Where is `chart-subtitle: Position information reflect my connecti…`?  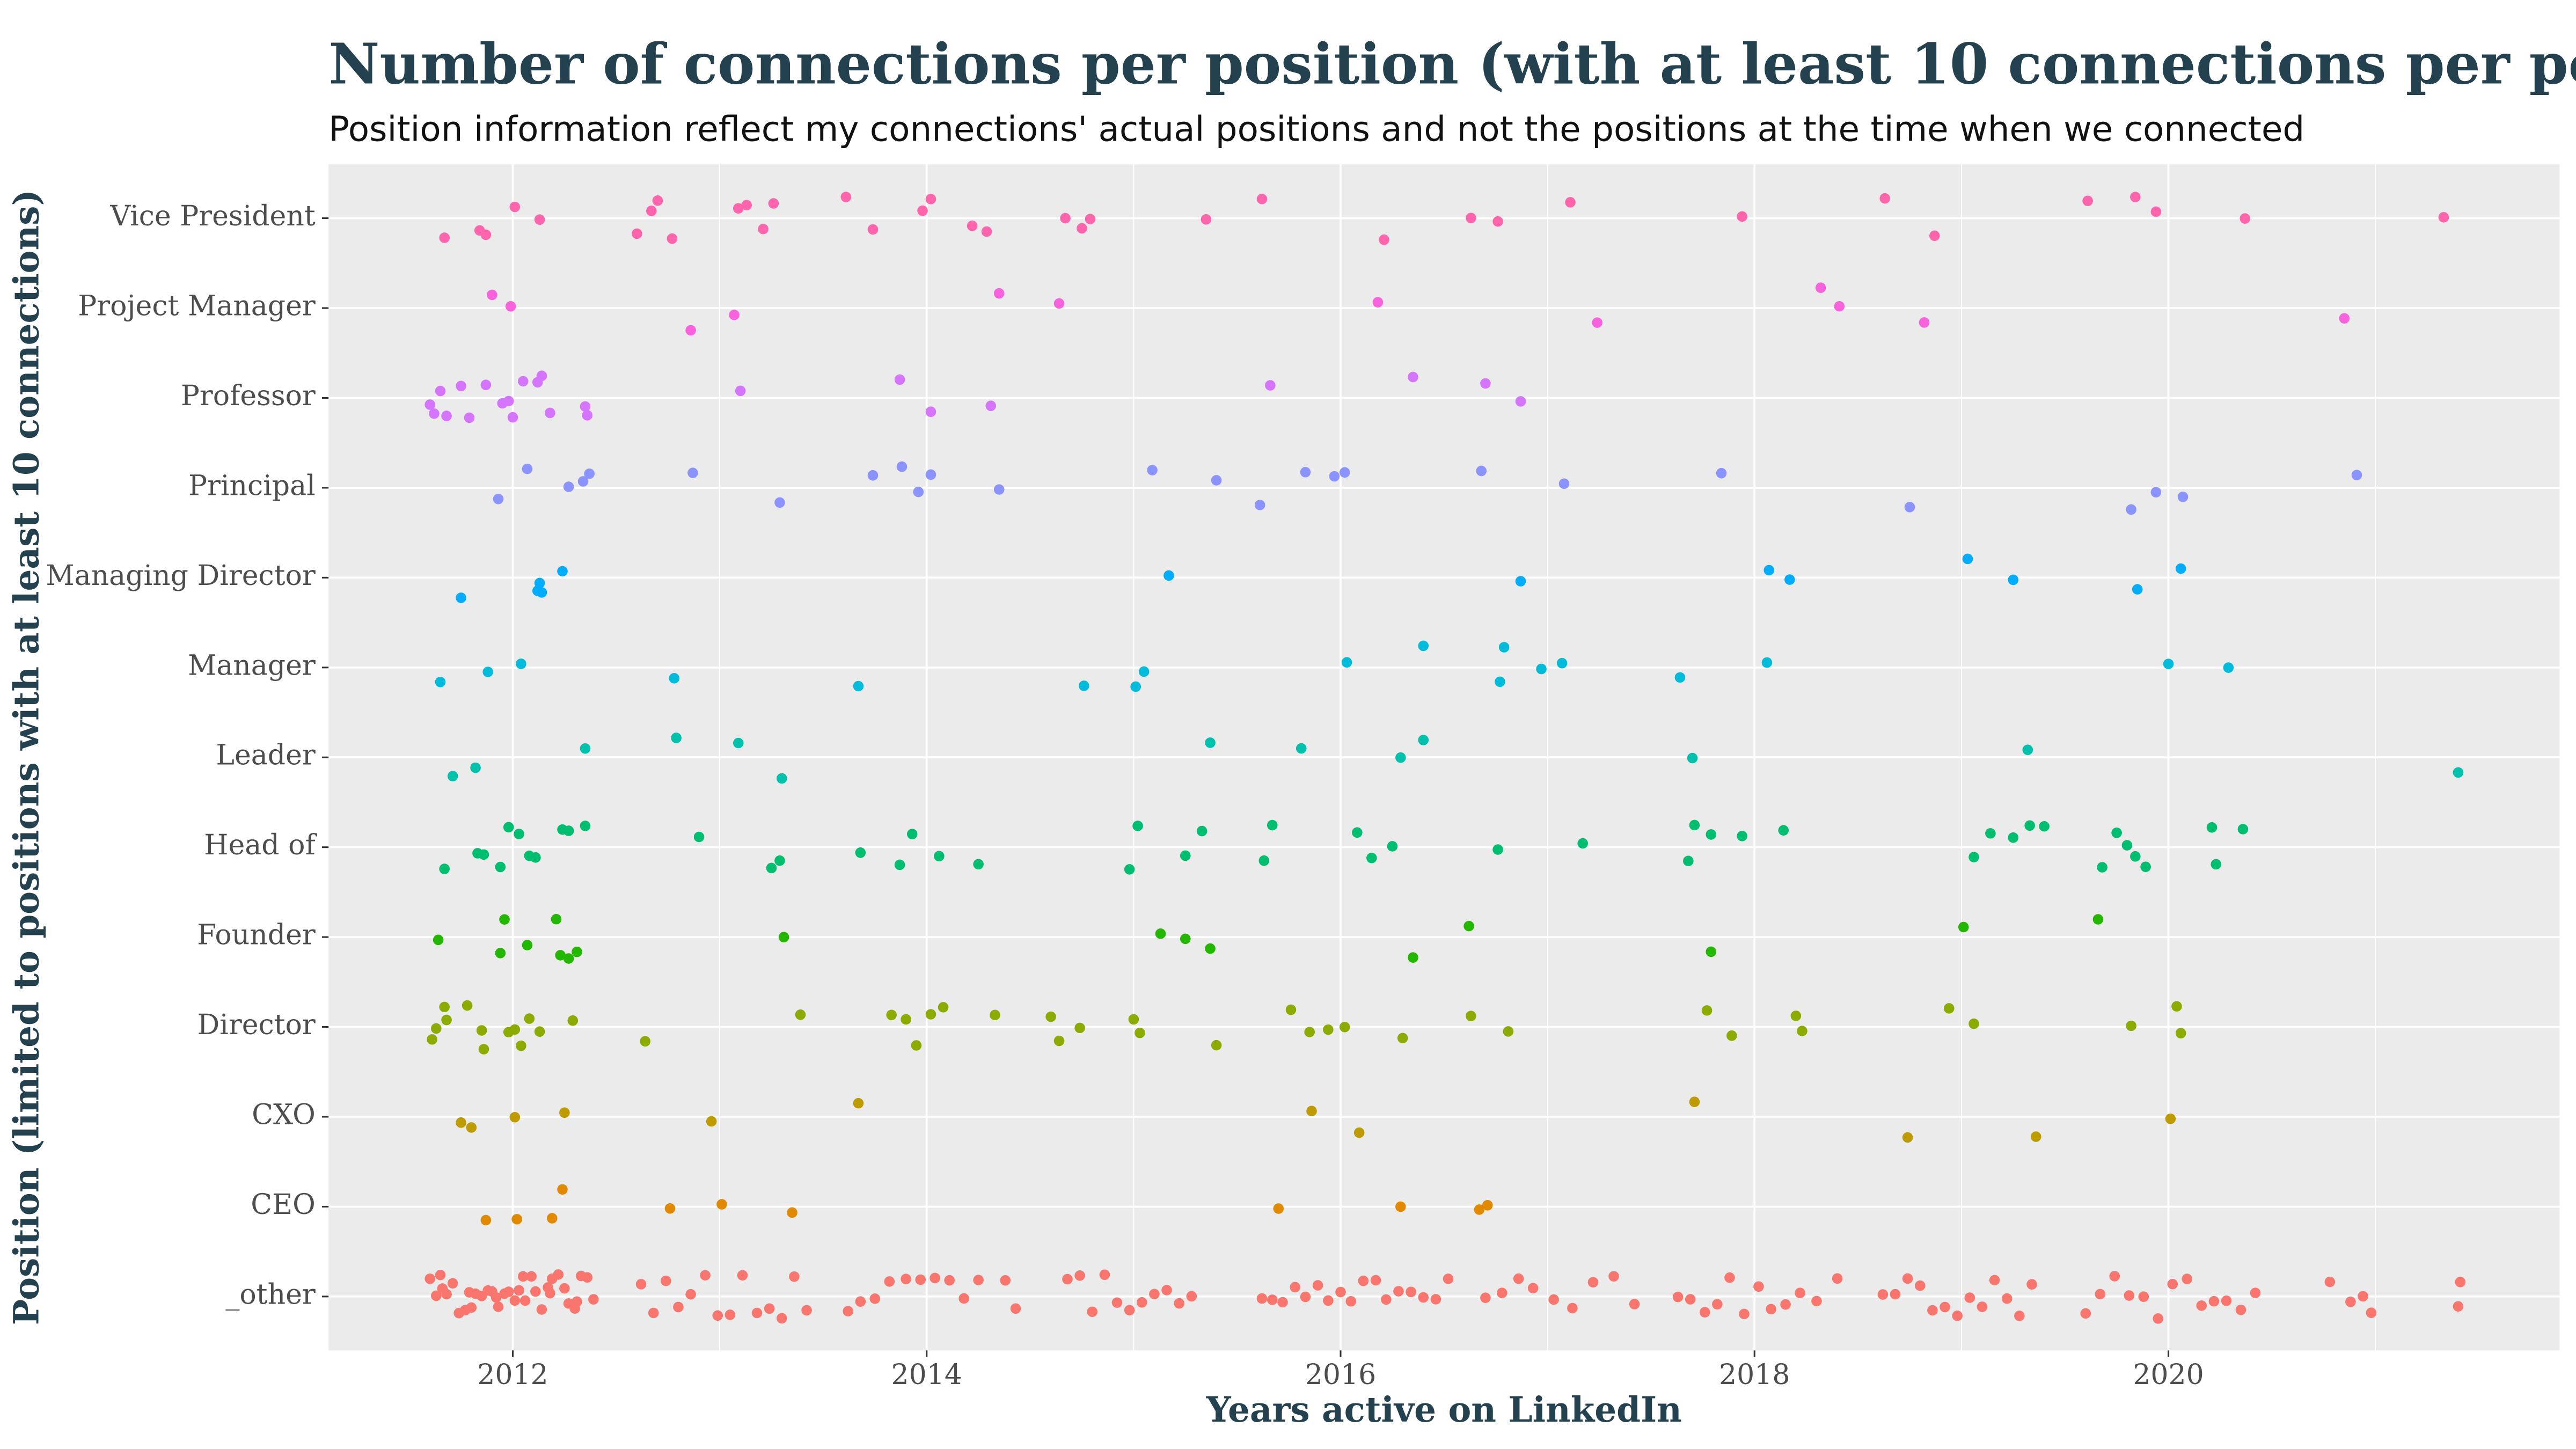
chart-subtitle: Position information reflect my connecti… is located at coordinates (1316, 129).